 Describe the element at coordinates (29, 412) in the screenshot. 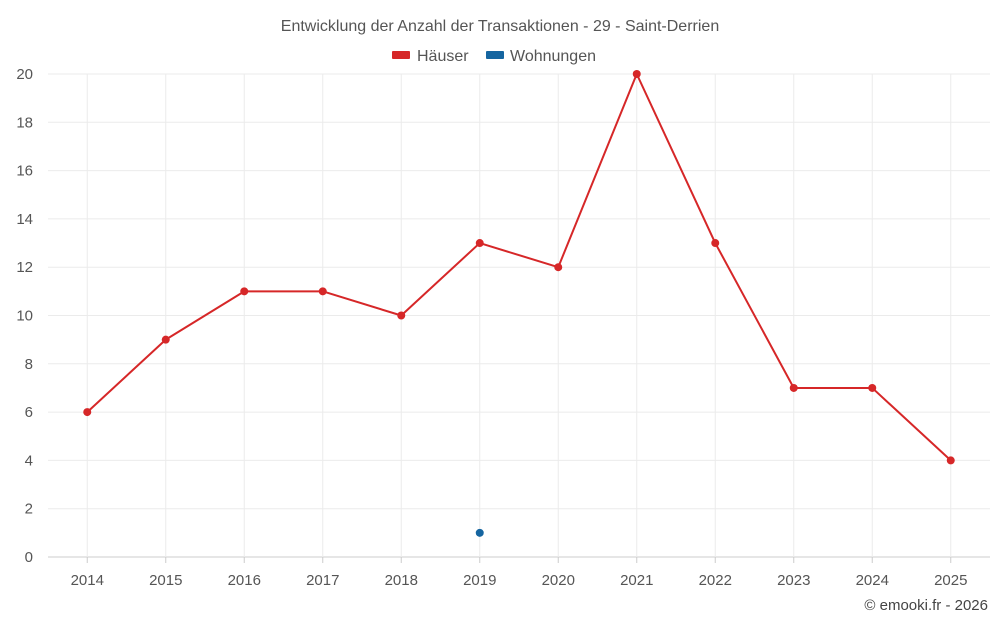

I see `y-tick-label: 6` at that location.